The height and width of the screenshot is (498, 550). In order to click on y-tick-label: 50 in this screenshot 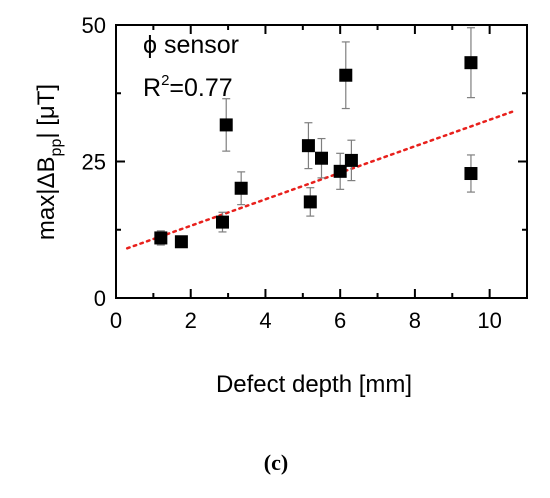, I will do `click(94, 25)`.